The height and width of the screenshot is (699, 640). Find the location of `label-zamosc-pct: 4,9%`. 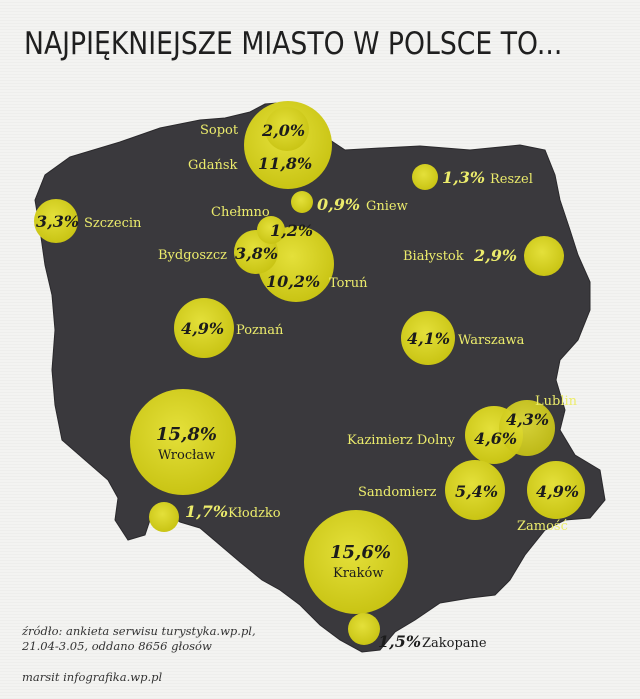

label-zamosc-pct: 4,9% is located at coordinates (557, 491).